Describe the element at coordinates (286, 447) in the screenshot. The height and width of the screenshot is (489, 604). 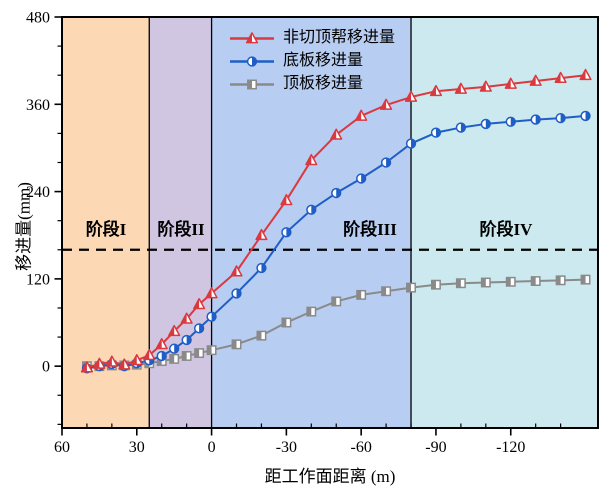
I see `x-tick-label: -30` at that location.